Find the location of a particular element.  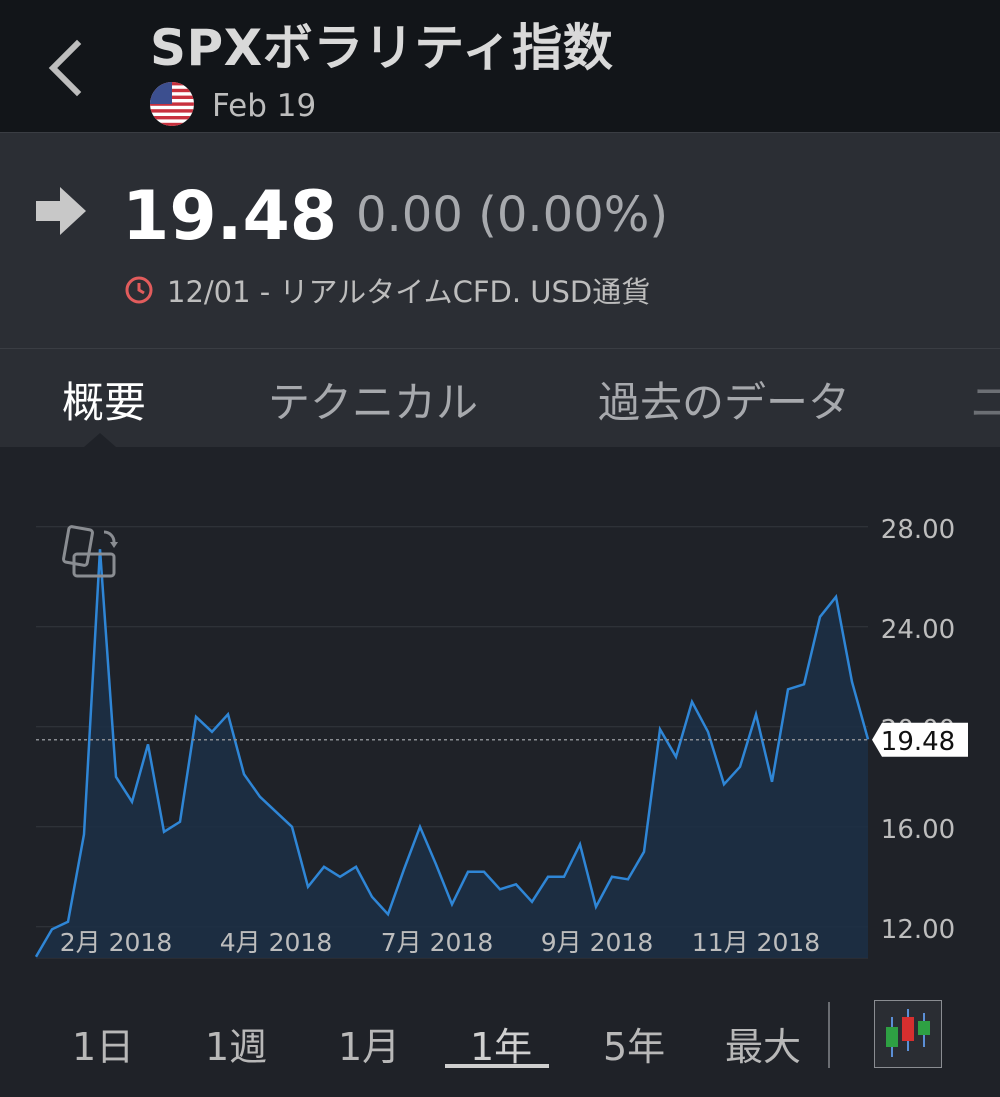

current-value-badge is located at coordinates (920, 739).